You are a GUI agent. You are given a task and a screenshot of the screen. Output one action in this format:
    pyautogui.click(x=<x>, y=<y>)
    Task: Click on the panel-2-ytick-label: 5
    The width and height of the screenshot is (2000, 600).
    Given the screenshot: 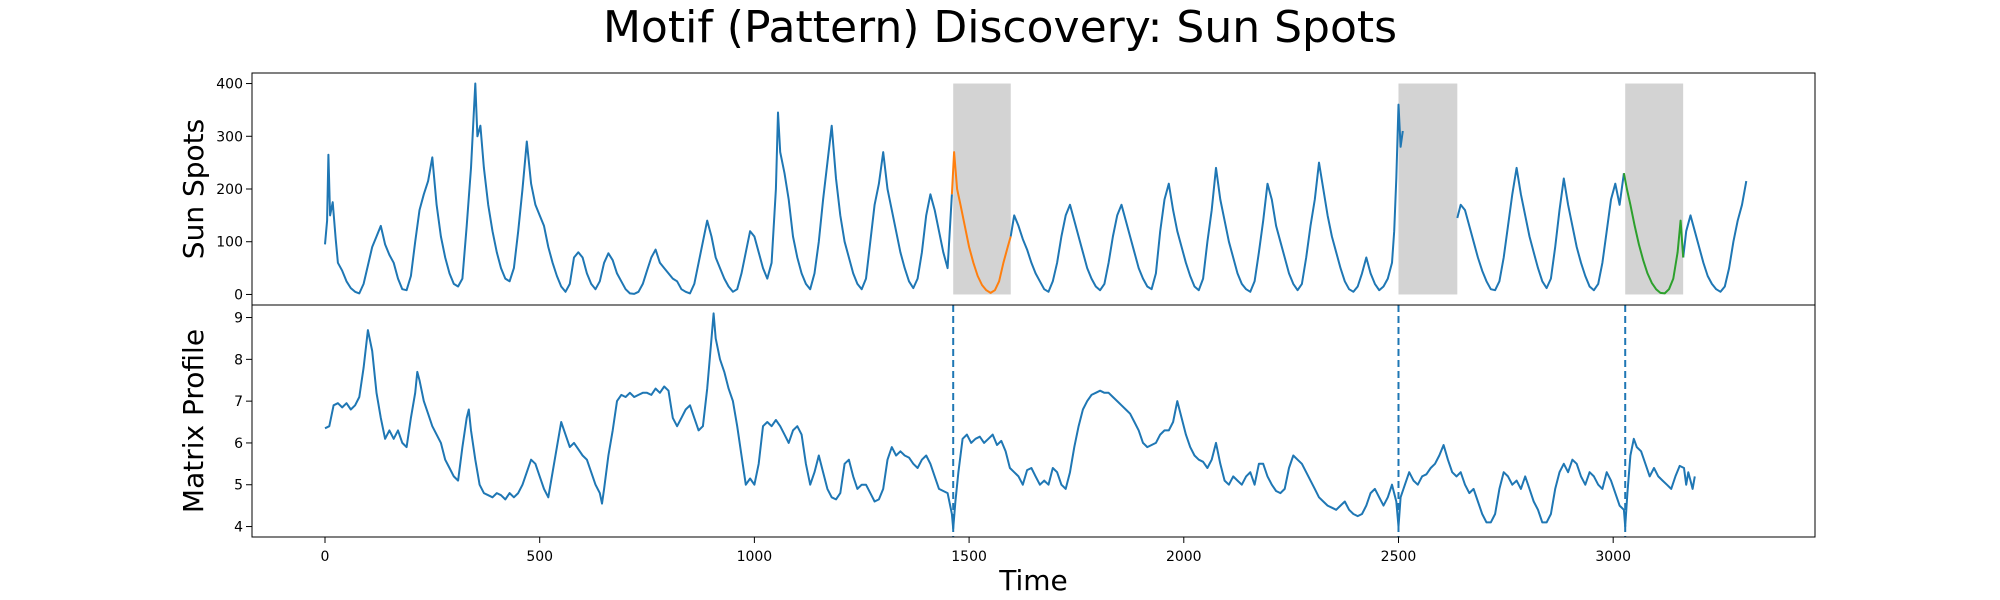 What is the action you would take?
    pyautogui.click(x=238, y=486)
    